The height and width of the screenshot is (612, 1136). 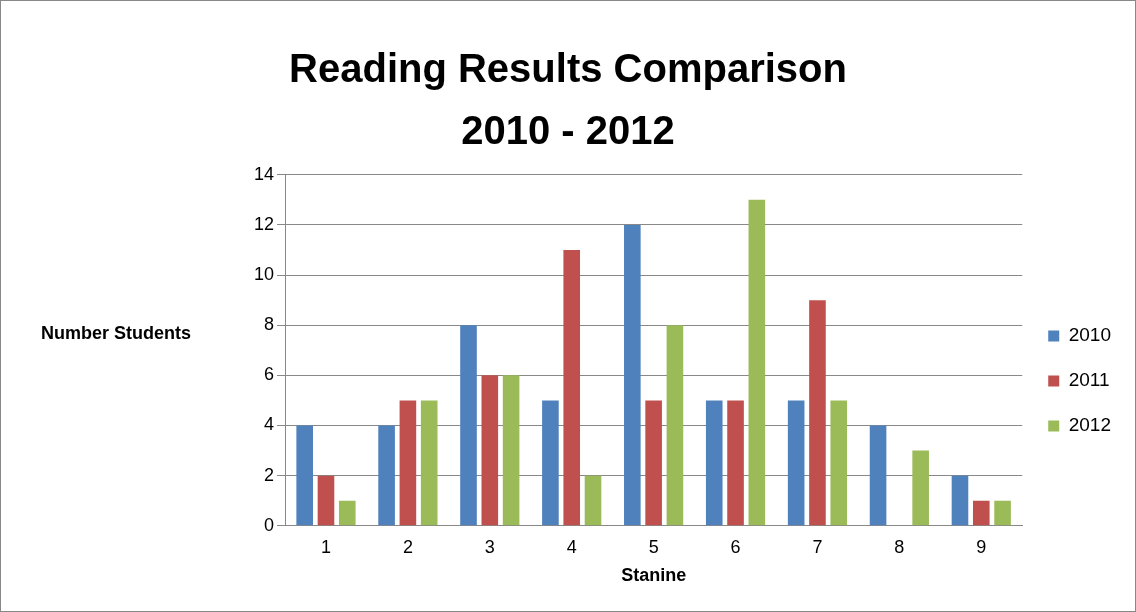 I want to click on x-tick-label: 2, so click(x=407, y=546).